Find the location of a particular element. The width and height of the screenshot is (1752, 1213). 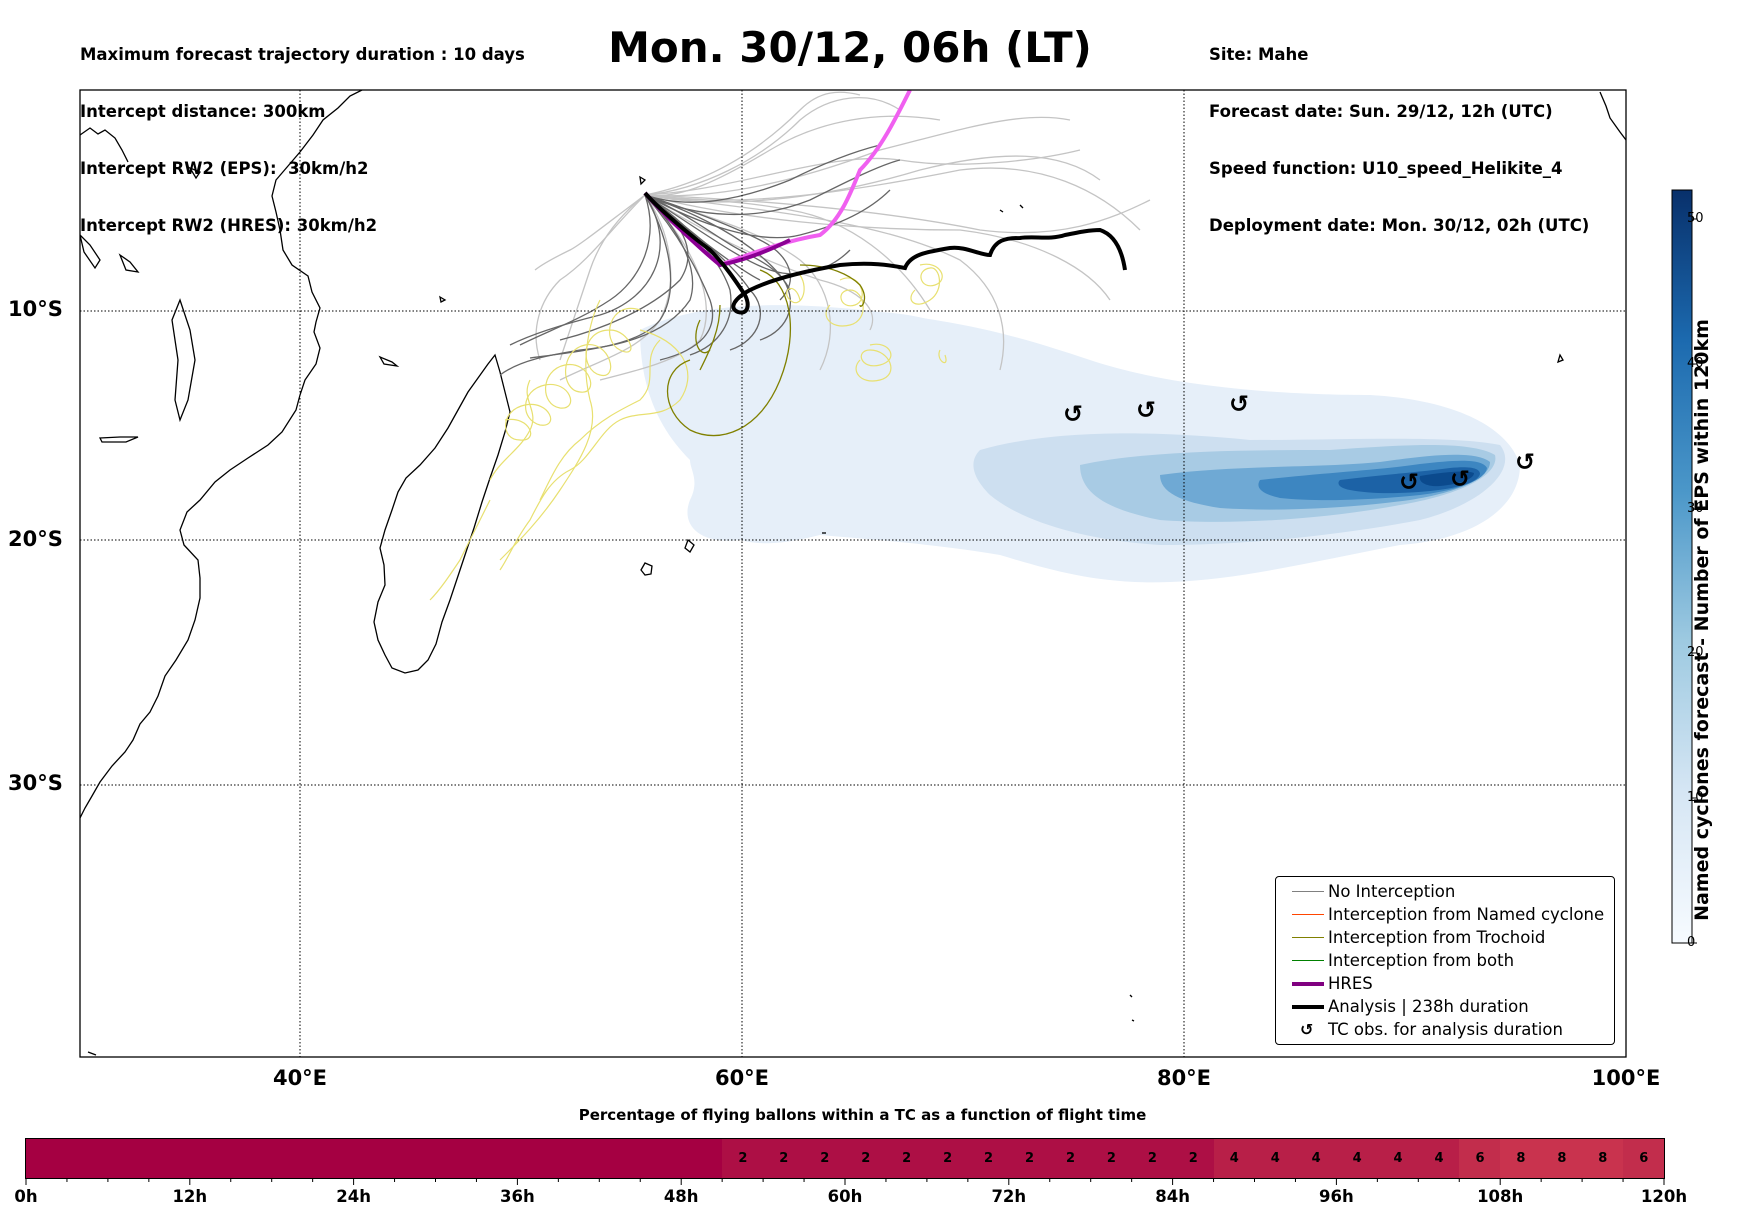

colorbar-tick-label: 10 is located at coordinates (1695, 797).